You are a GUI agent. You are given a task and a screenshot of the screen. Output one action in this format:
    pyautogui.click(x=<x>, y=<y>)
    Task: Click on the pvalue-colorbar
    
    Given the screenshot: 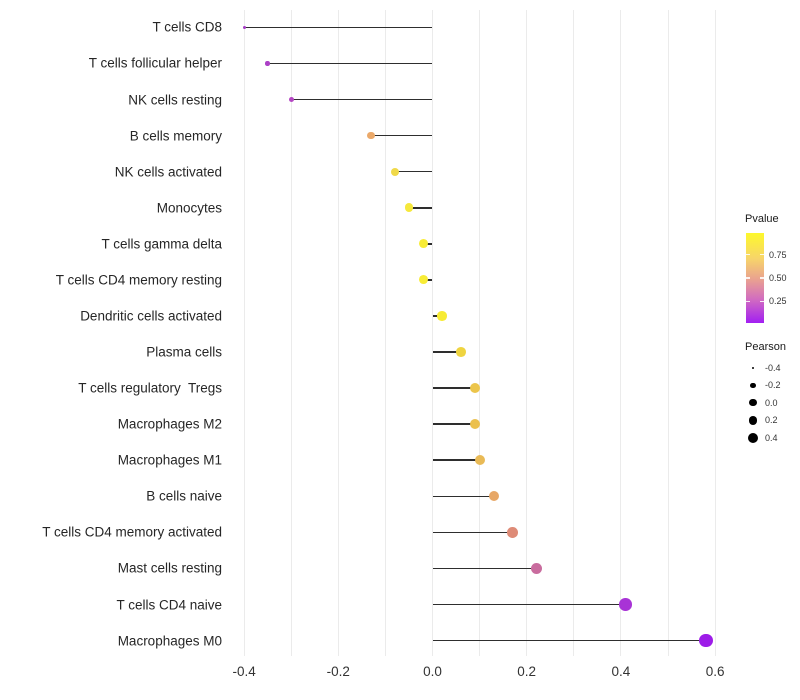 What is the action you would take?
    pyautogui.click(x=755, y=278)
    